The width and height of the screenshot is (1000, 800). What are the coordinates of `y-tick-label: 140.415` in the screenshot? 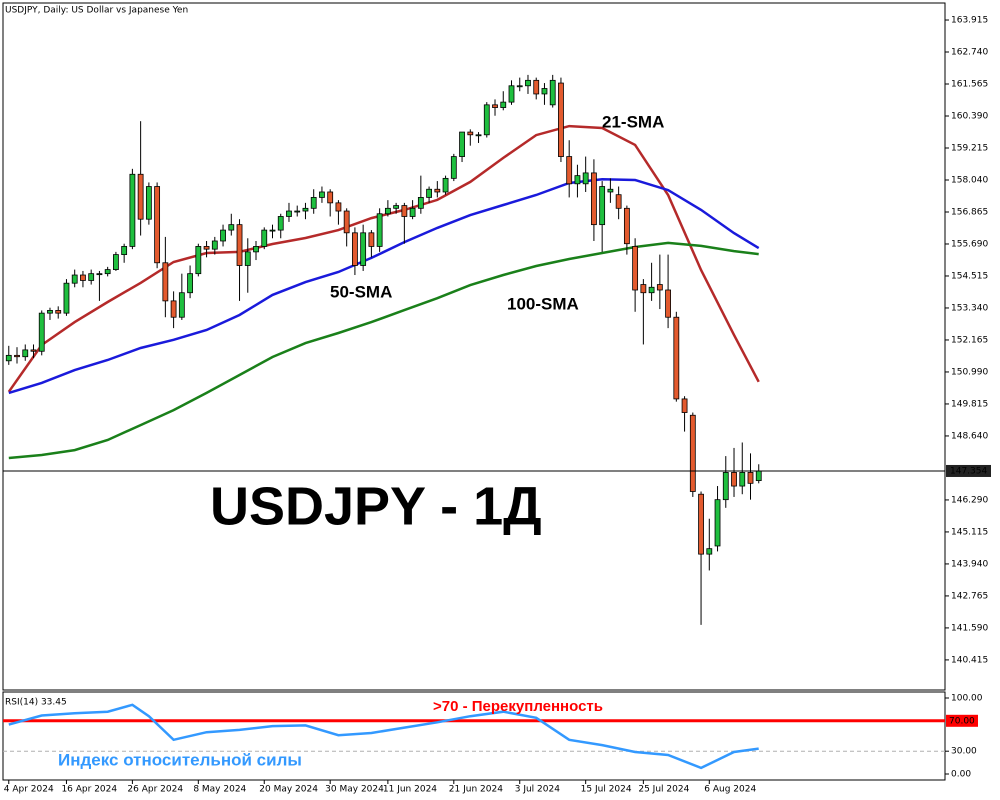 It's located at (969, 660).